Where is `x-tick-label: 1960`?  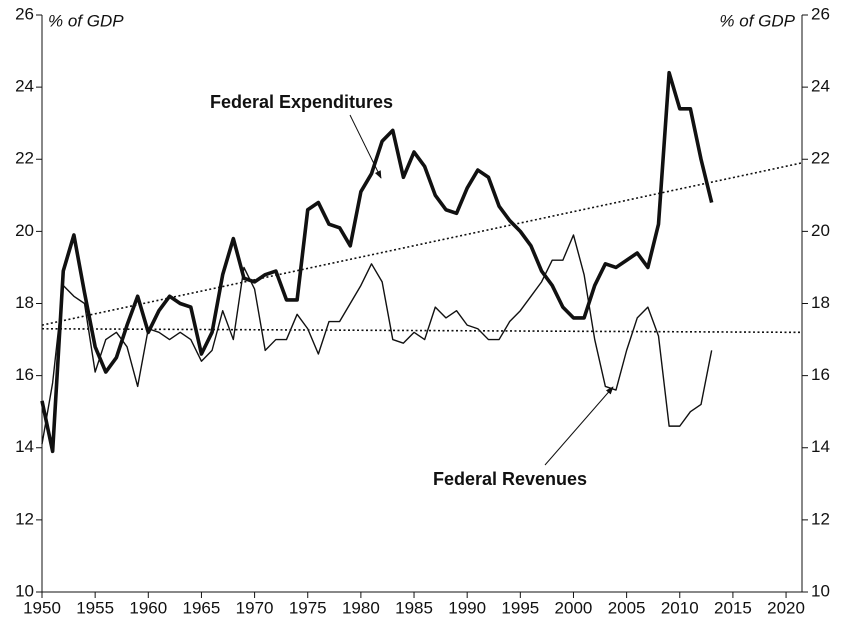 x-tick-label: 1960 is located at coordinates (148, 607).